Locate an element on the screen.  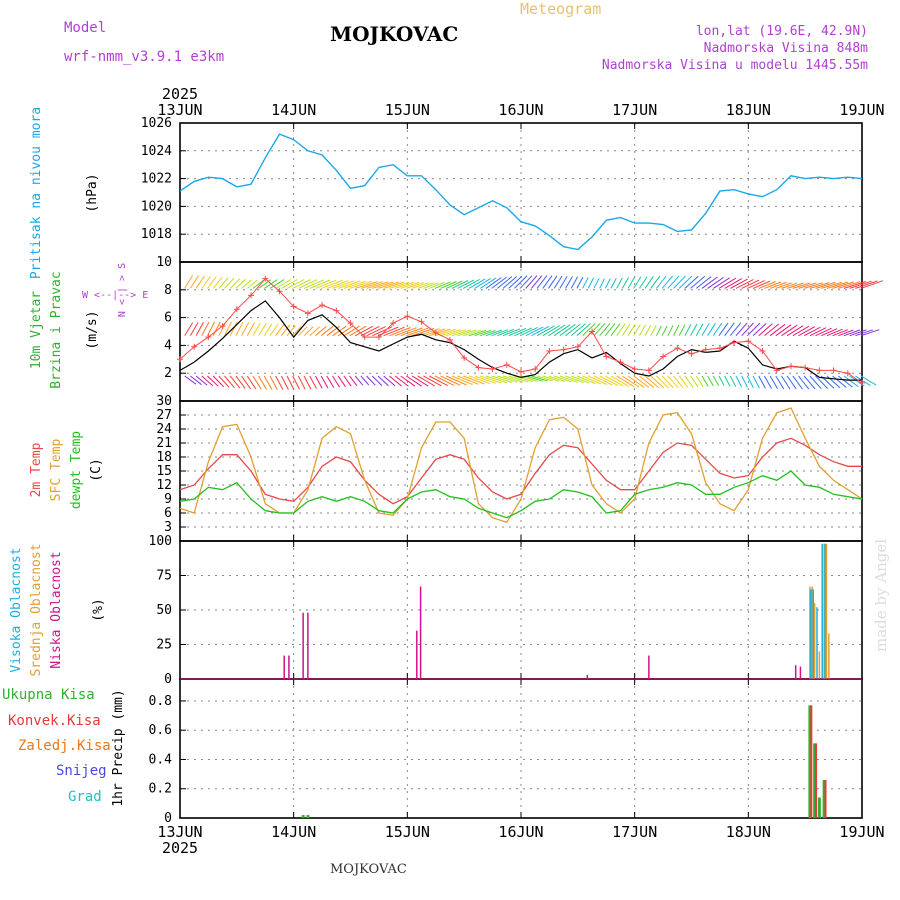
temp-line-2m is located at coordinates (520, 471).